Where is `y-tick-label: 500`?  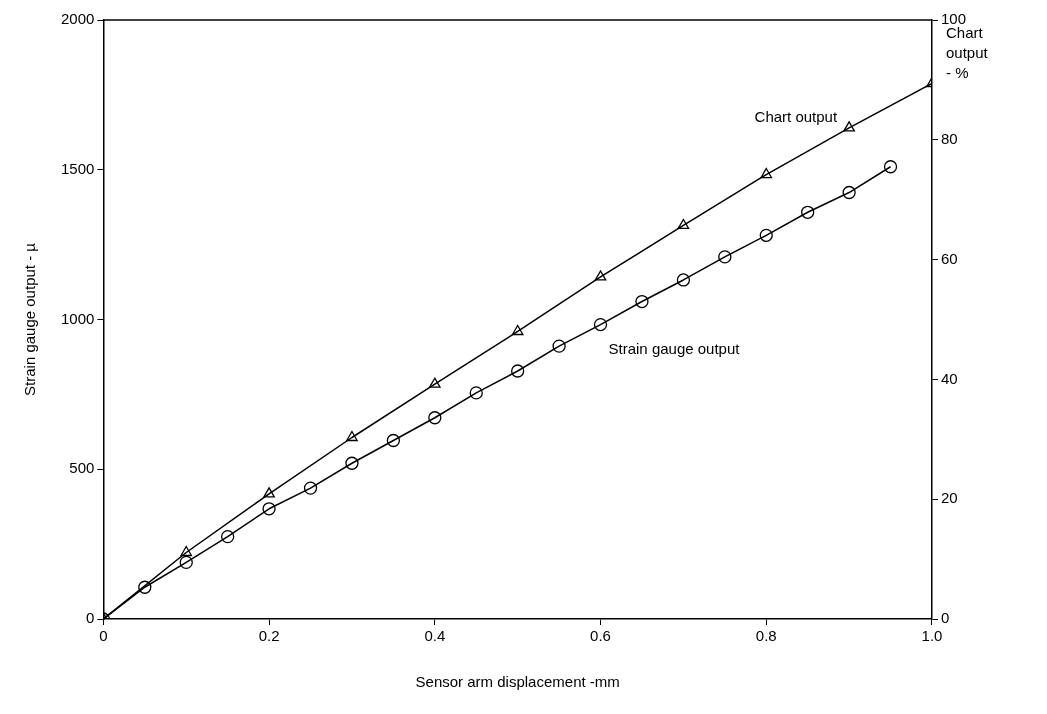 y-tick-label: 500 is located at coordinates (82, 468).